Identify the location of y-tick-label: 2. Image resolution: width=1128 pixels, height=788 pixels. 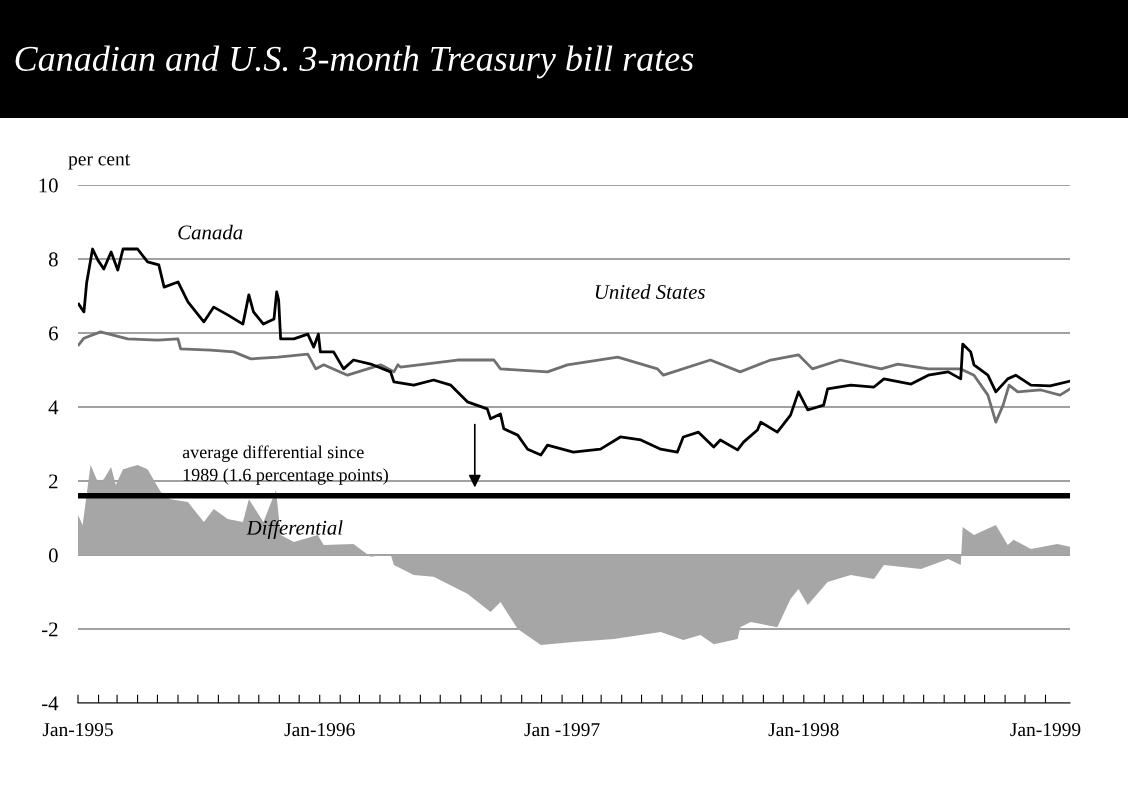
(53, 481).